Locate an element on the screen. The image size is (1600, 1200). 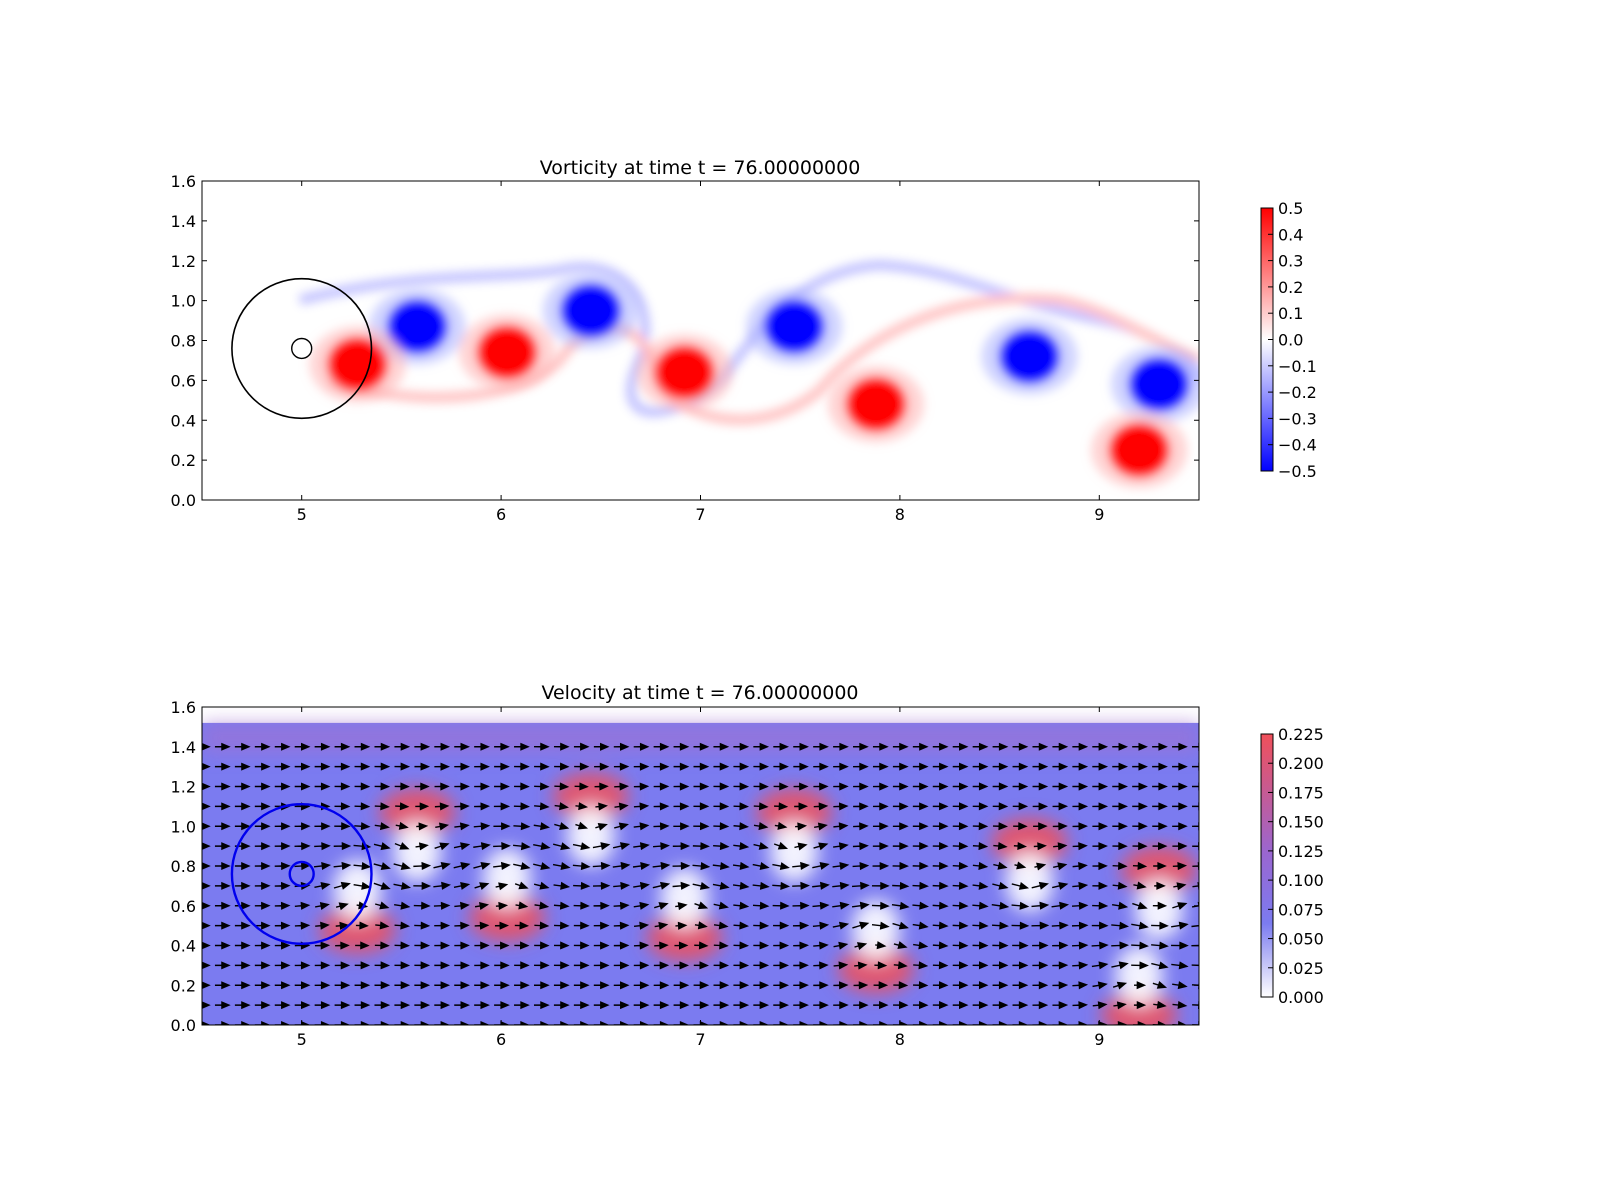
colorbar-tick-label: 0.225 is located at coordinates (1301, 734).